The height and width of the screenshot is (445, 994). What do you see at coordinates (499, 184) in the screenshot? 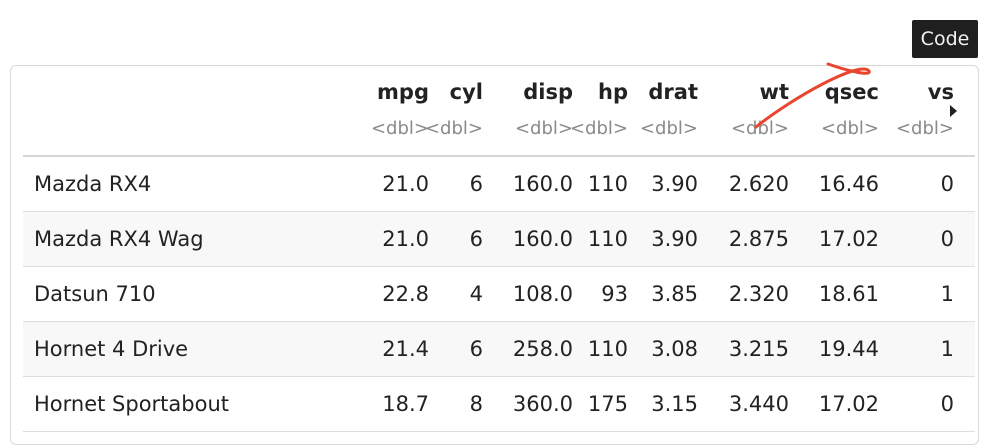
I see `table-row: Mazda RX4 21.0 6 160.0 110 3.90 2.620 16.46 0` at bounding box center [499, 184].